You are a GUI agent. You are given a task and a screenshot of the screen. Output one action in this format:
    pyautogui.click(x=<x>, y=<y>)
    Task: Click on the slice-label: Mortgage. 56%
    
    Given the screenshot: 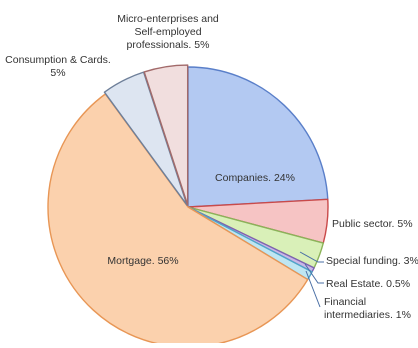 What is the action you would take?
    pyautogui.click(x=142, y=261)
    